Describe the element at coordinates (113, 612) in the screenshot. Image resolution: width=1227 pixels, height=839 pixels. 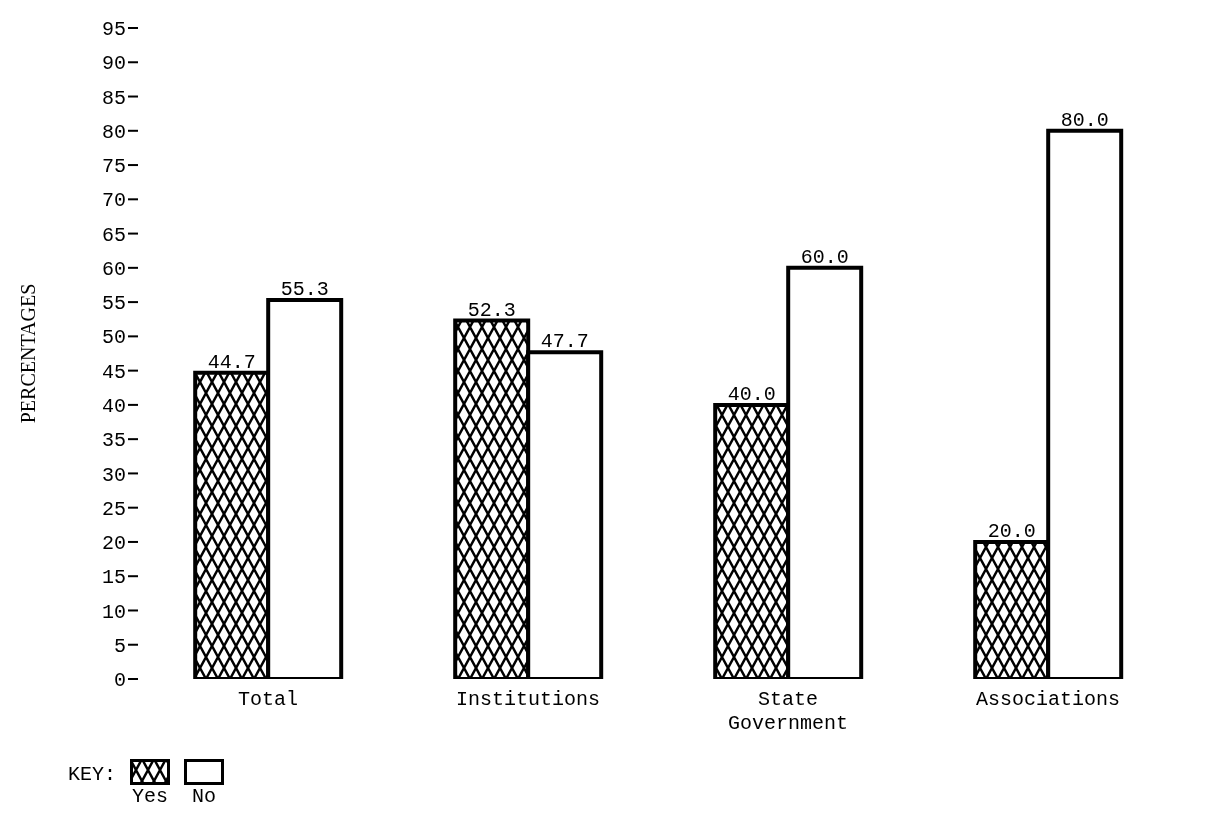
I see `y-tick-label: 10` at that location.